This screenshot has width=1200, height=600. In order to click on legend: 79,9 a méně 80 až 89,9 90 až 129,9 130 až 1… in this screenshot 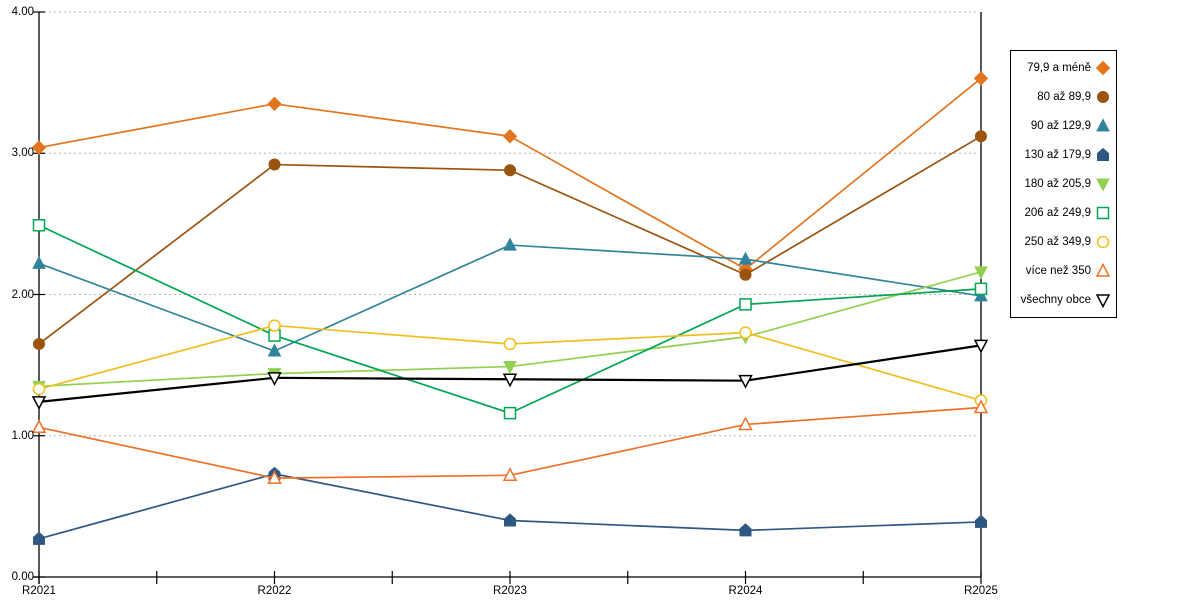, I will do `click(1063, 184)`.